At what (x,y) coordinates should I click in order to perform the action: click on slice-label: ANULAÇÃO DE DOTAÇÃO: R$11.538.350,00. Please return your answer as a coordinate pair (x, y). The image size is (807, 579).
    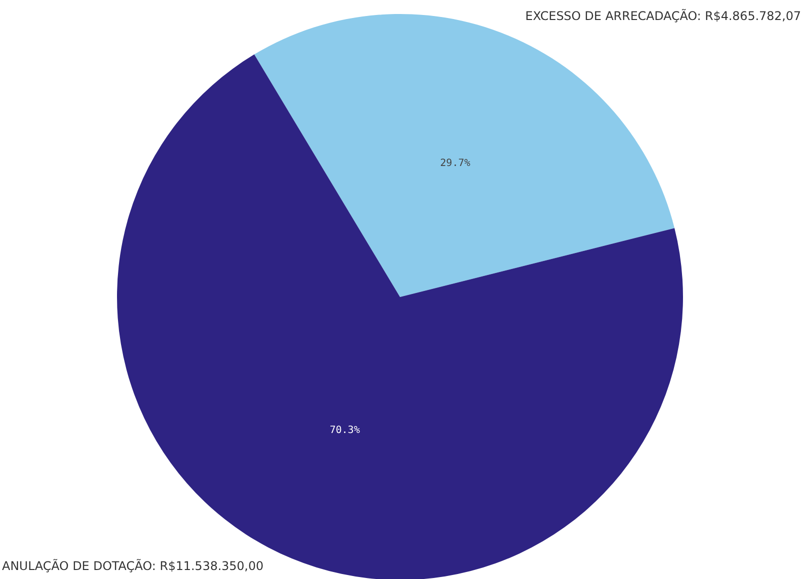
    Looking at the image, I should click on (133, 565).